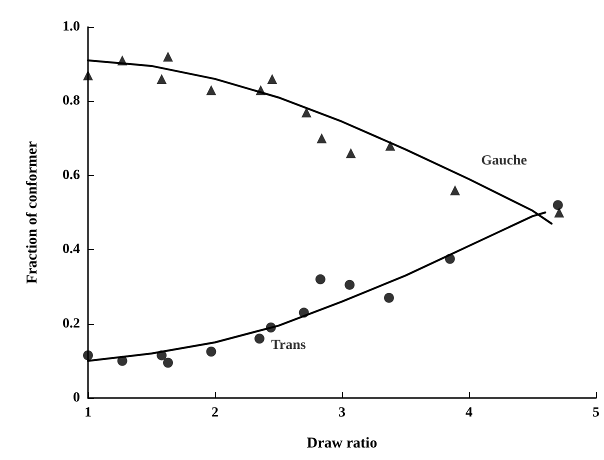 This screenshot has width=604, height=460. I want to click on y-tick-label: 0.4, so click(71, 250).